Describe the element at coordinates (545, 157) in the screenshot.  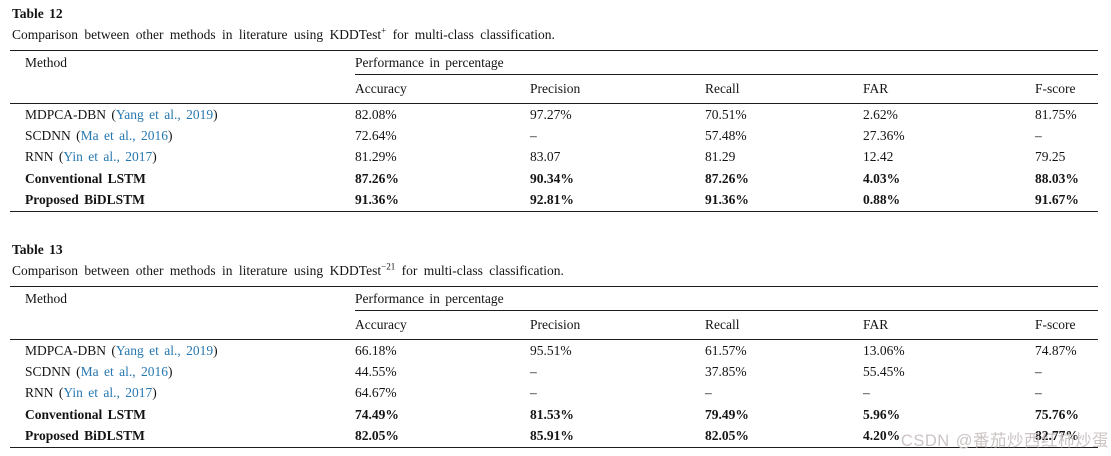
I see `metric-value-cell: 83.07` at that location.